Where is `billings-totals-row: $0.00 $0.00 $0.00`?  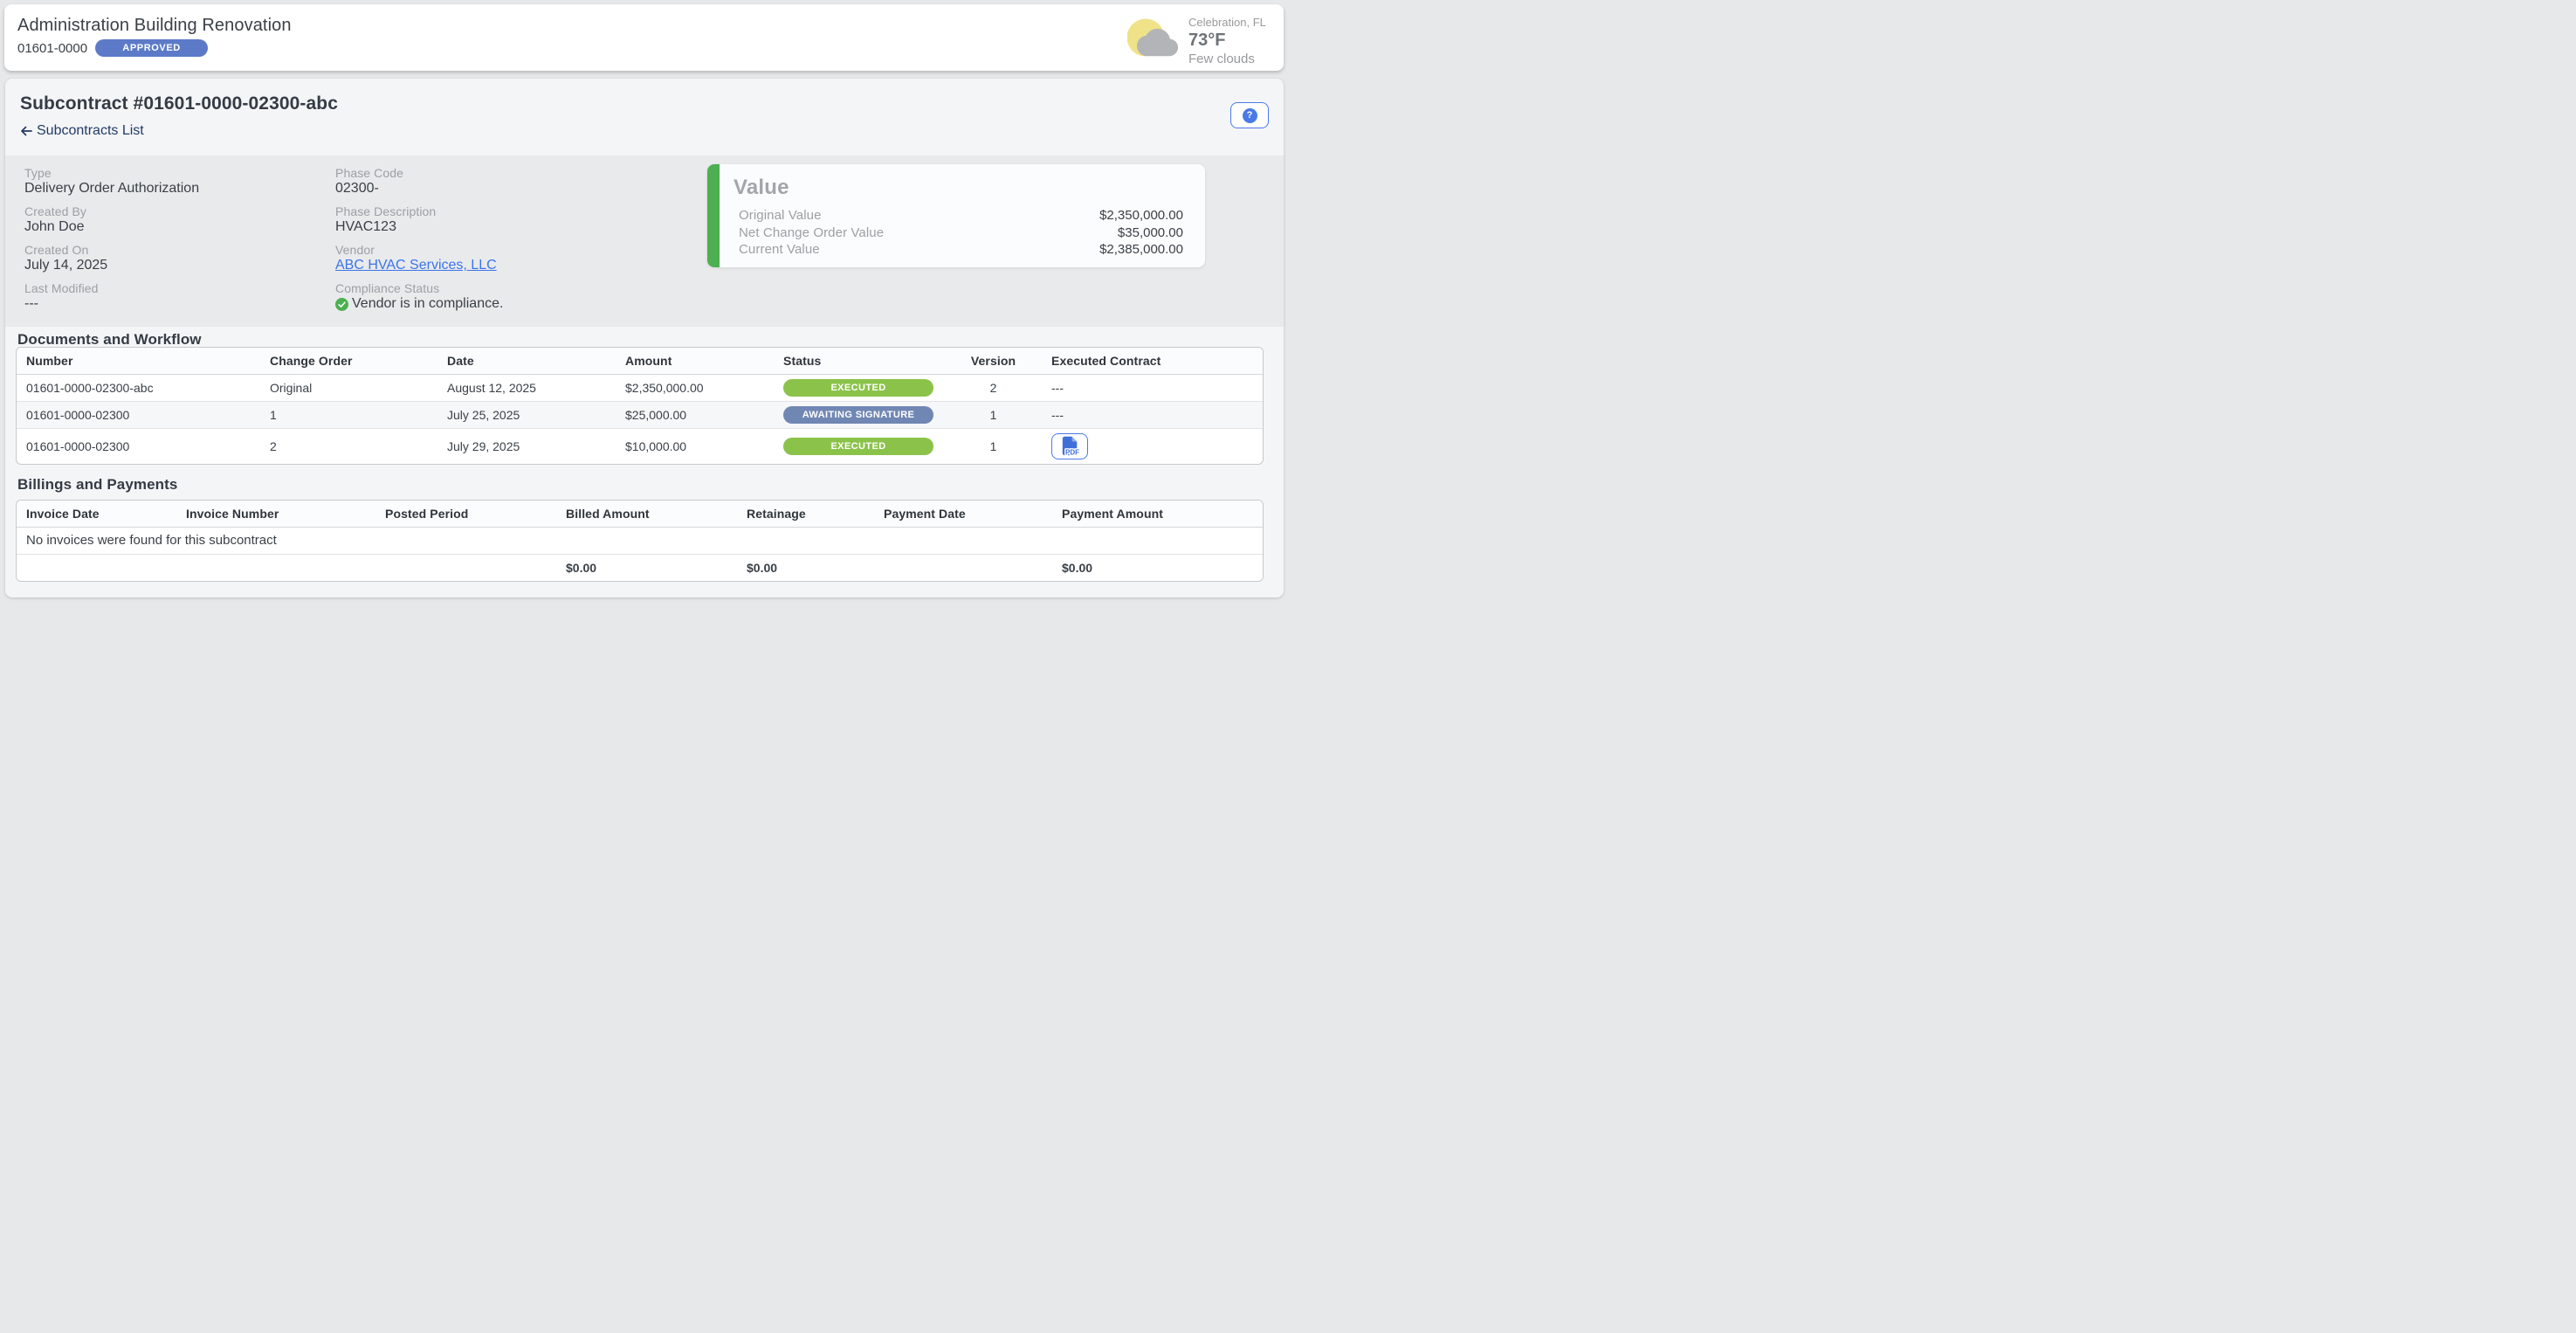
billings-totals-row: $0.00 $0.00 $0.00 is located at coordinates (640, 567).